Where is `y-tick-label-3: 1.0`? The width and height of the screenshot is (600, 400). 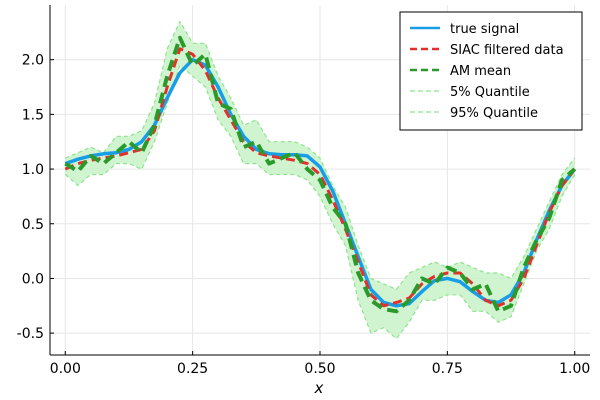 y-tick-label-3: 1.0 is located at coordinates (33, 170).